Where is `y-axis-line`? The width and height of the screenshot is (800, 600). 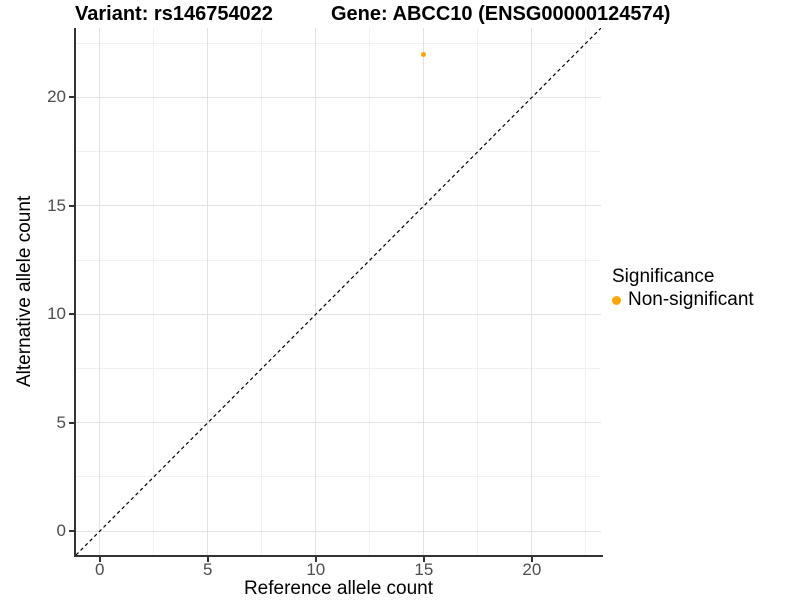
y-axis-line is located at coordinates (75, 292).